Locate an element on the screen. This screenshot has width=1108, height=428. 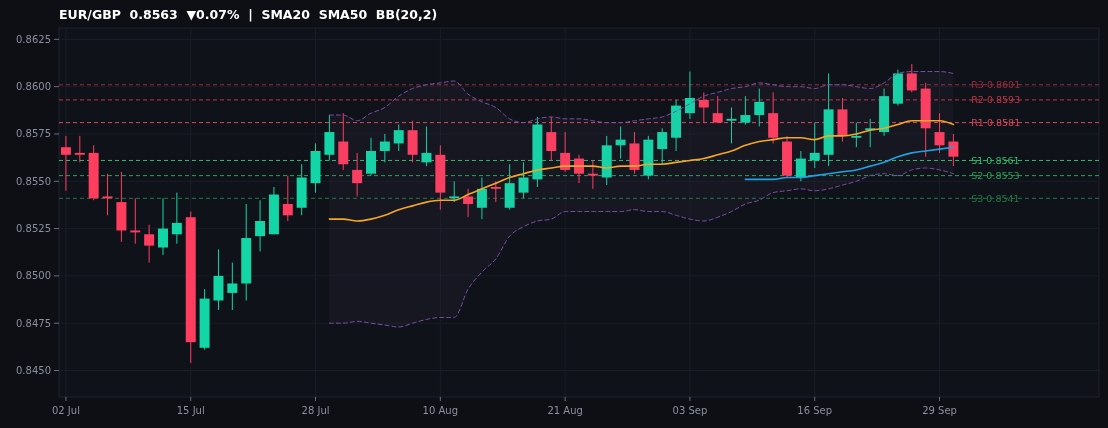
x-tick-label: 10 Aug is located at coordinates (440, 410).